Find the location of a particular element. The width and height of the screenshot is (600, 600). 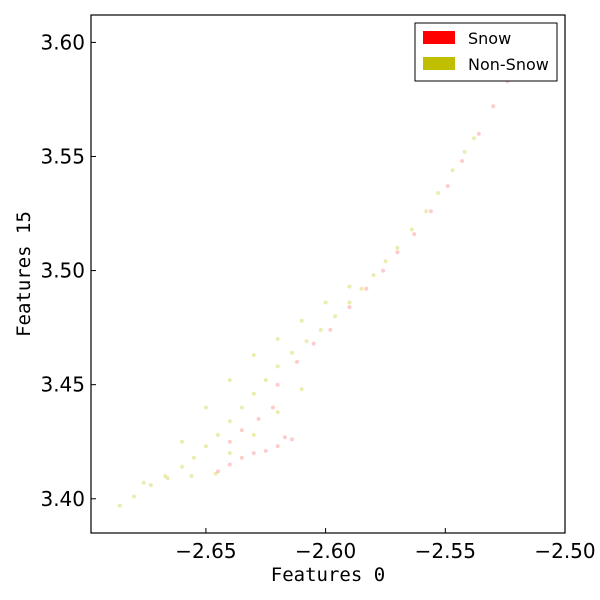

x-tick-label: −2.50 is located at coordinates (564, 551).